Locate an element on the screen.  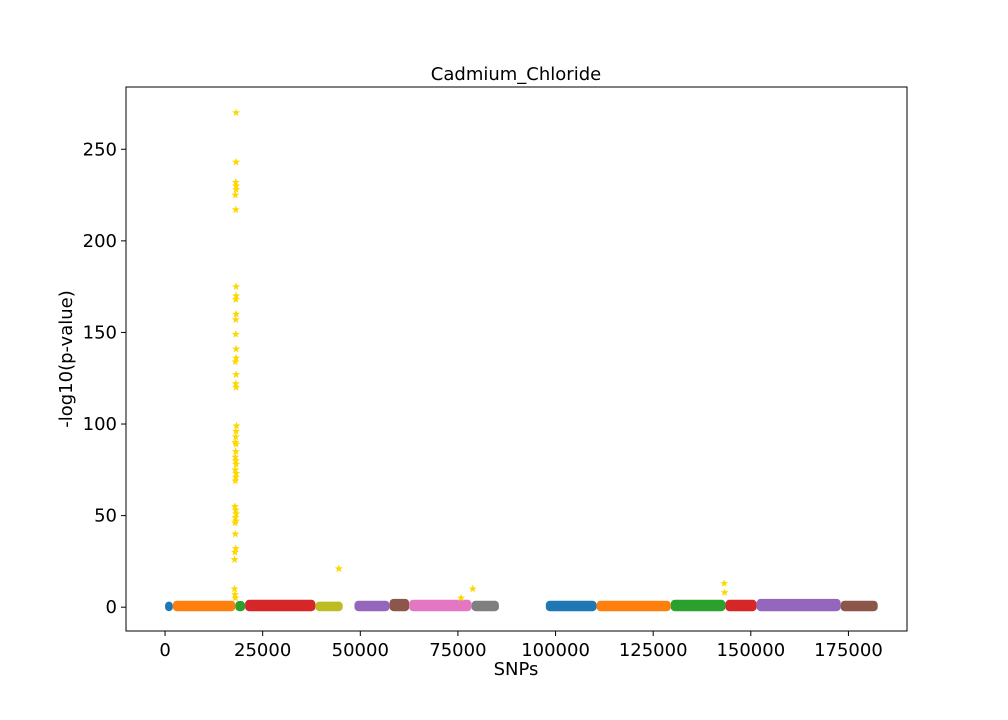
y-tick-label: 150 is located at coordinates (100, 332).